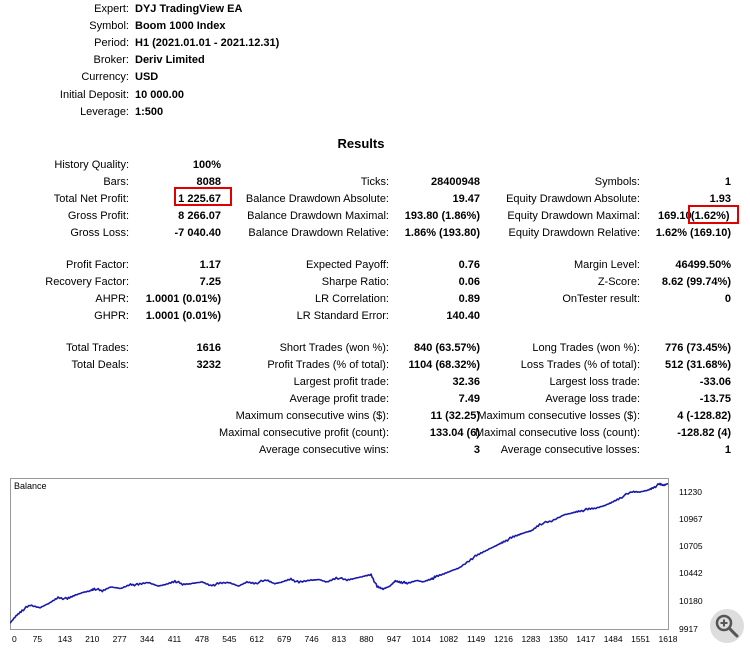 The image size is (750, 649). I want to click on settings-label: Symbol:, so click(109, 26).